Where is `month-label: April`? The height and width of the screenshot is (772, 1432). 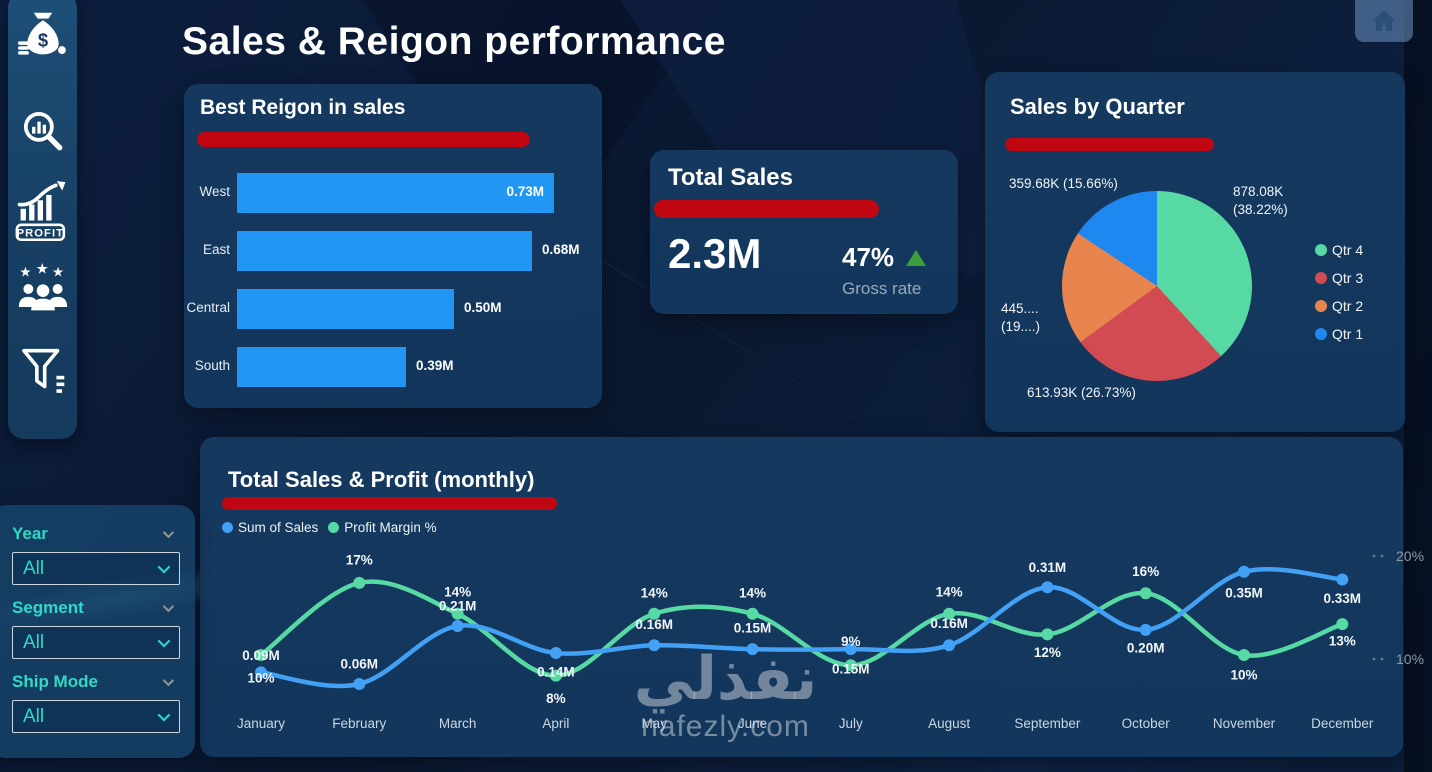 month-label: April is located at coordinates (555, 723).